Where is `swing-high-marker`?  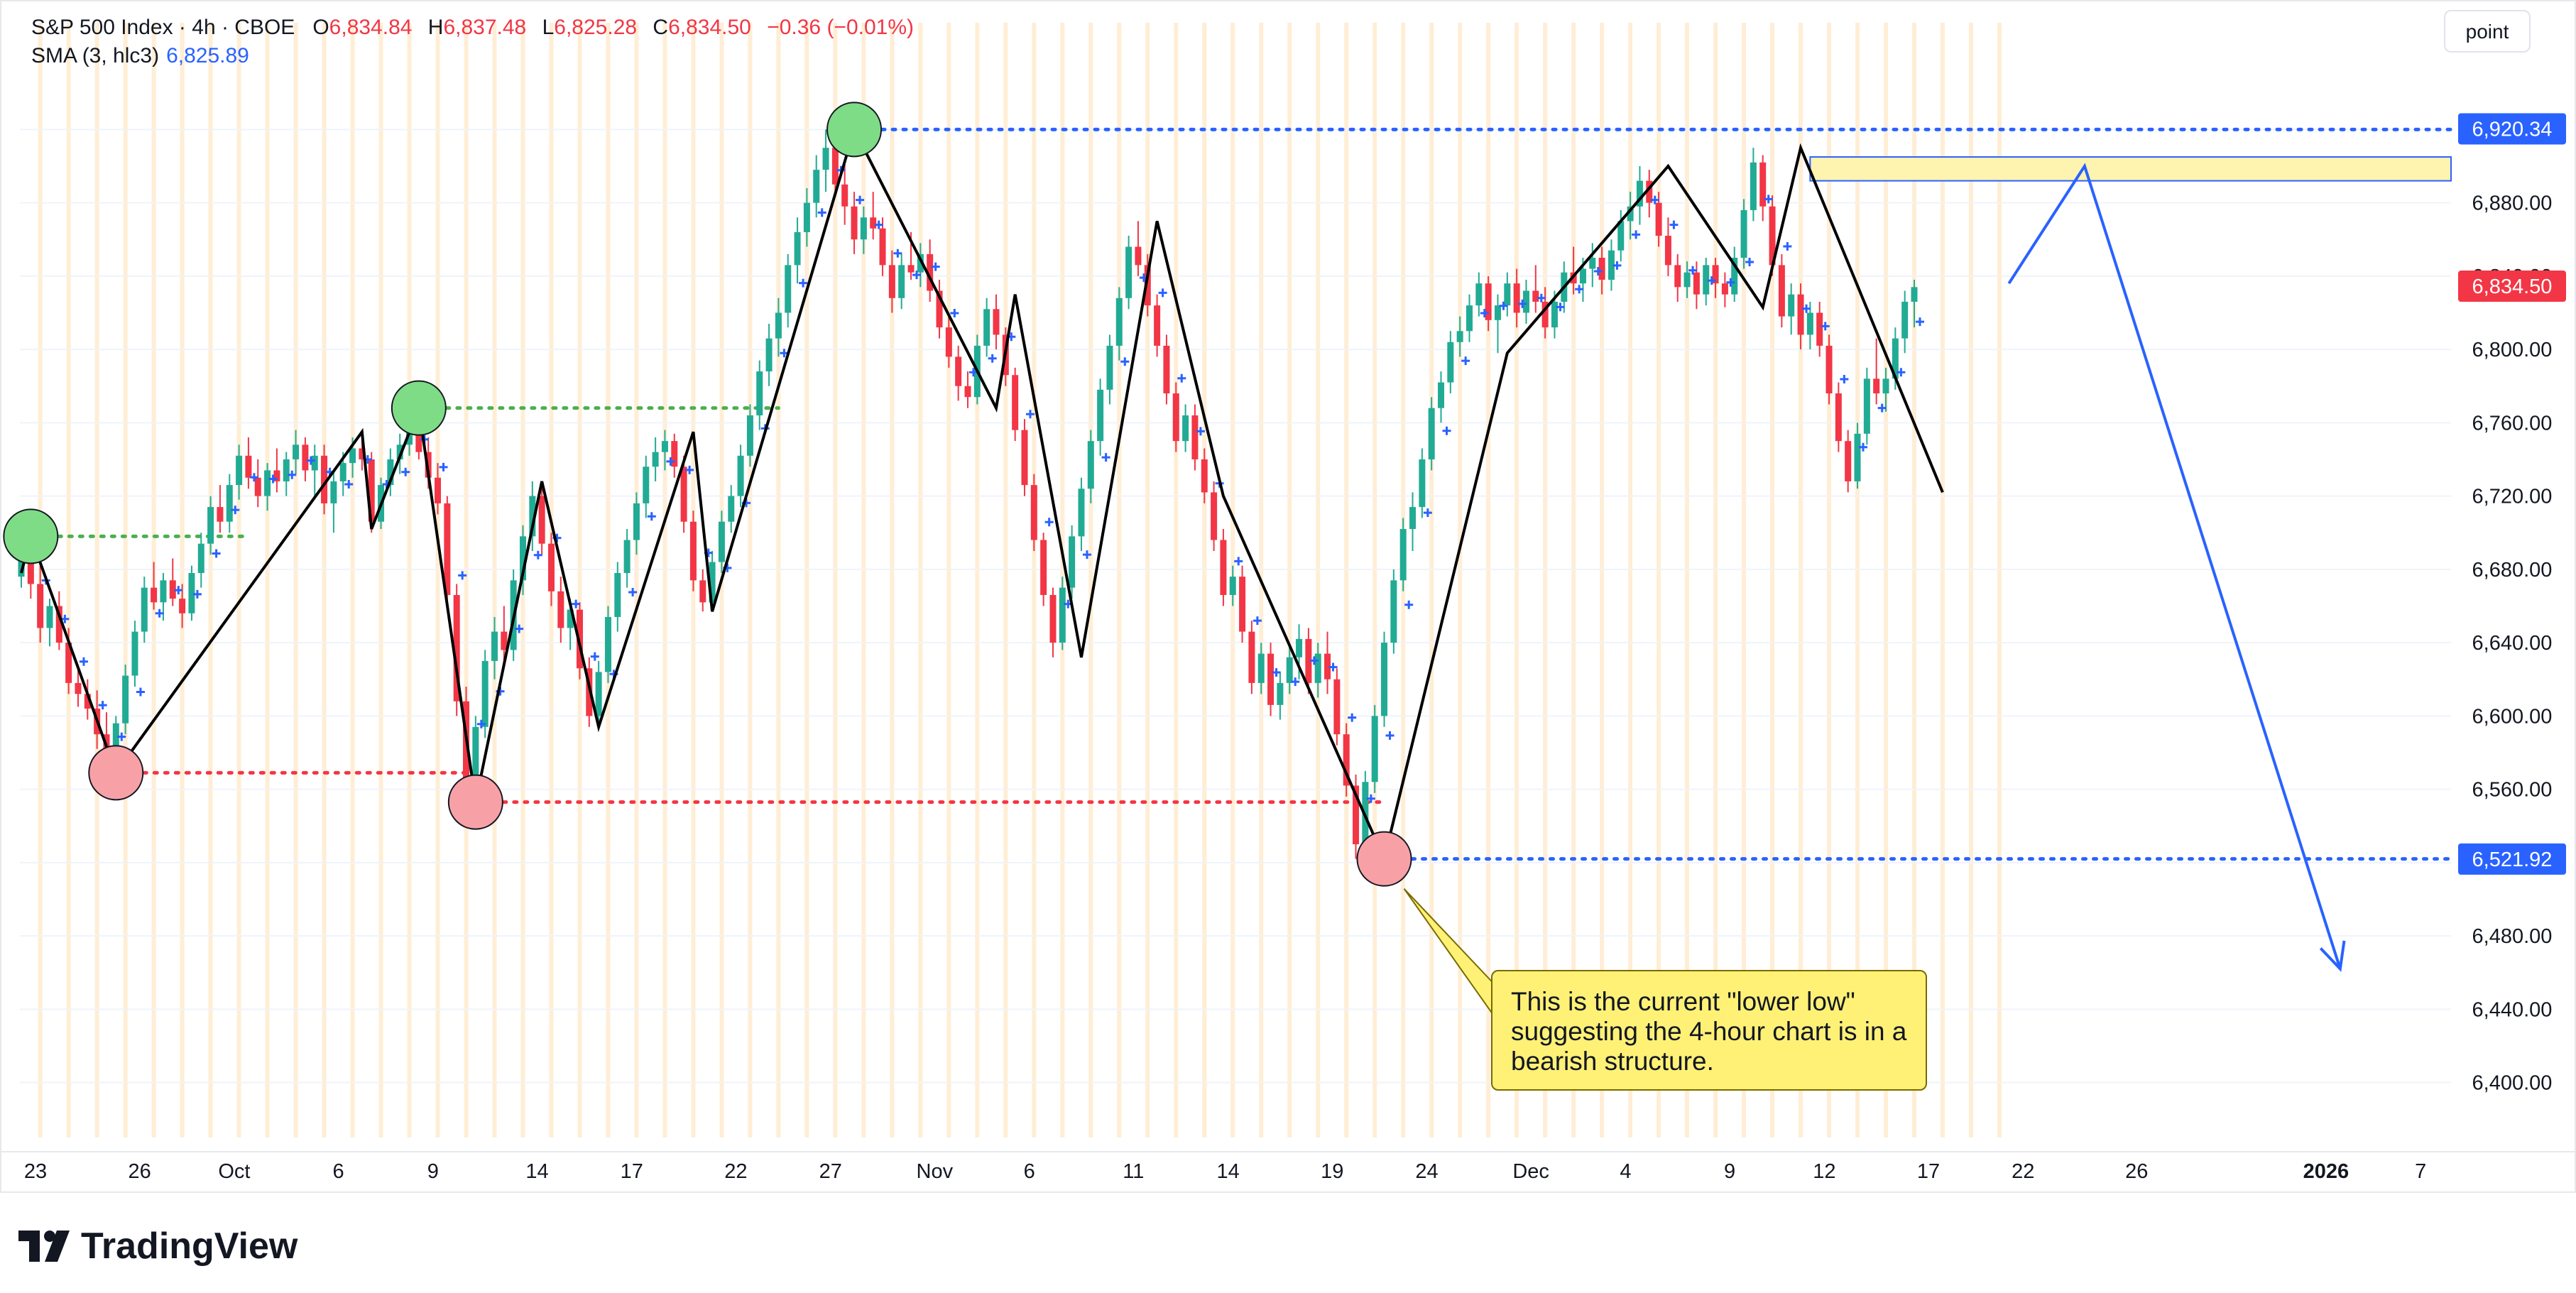
swing-high-marker is located at coordinates (419, 408).